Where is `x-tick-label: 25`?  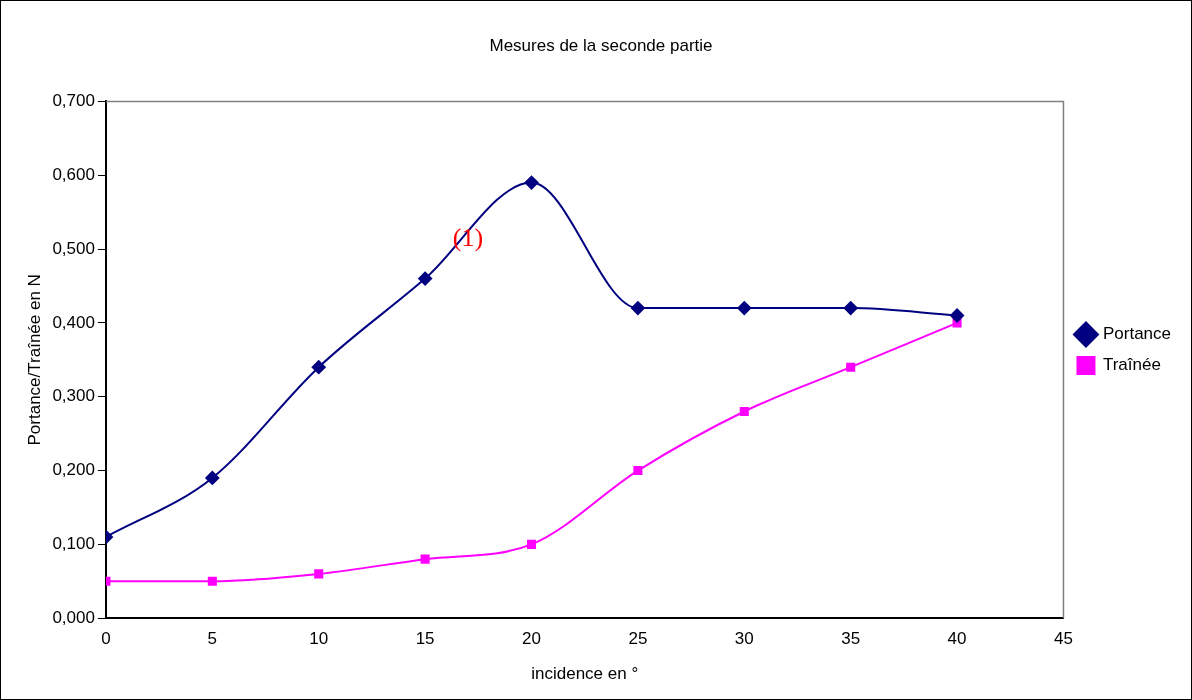
x-tick-label: 25 is located at coordinates (638, 639).